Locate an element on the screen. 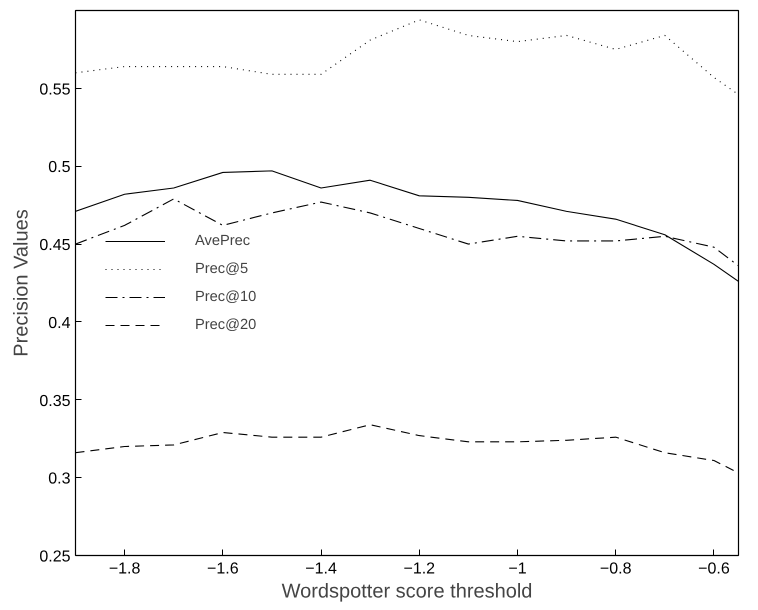 The height and width of the screenshot is (610, 758). y-tick-label: 0.25 is located at coordinates (55, 557).